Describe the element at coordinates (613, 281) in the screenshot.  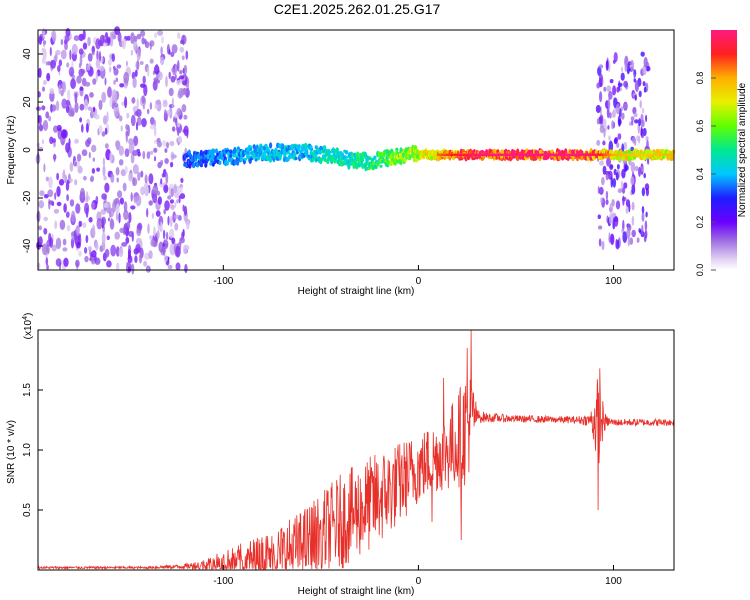
I see `spectrogram-x-tick-label: 100` at that location.